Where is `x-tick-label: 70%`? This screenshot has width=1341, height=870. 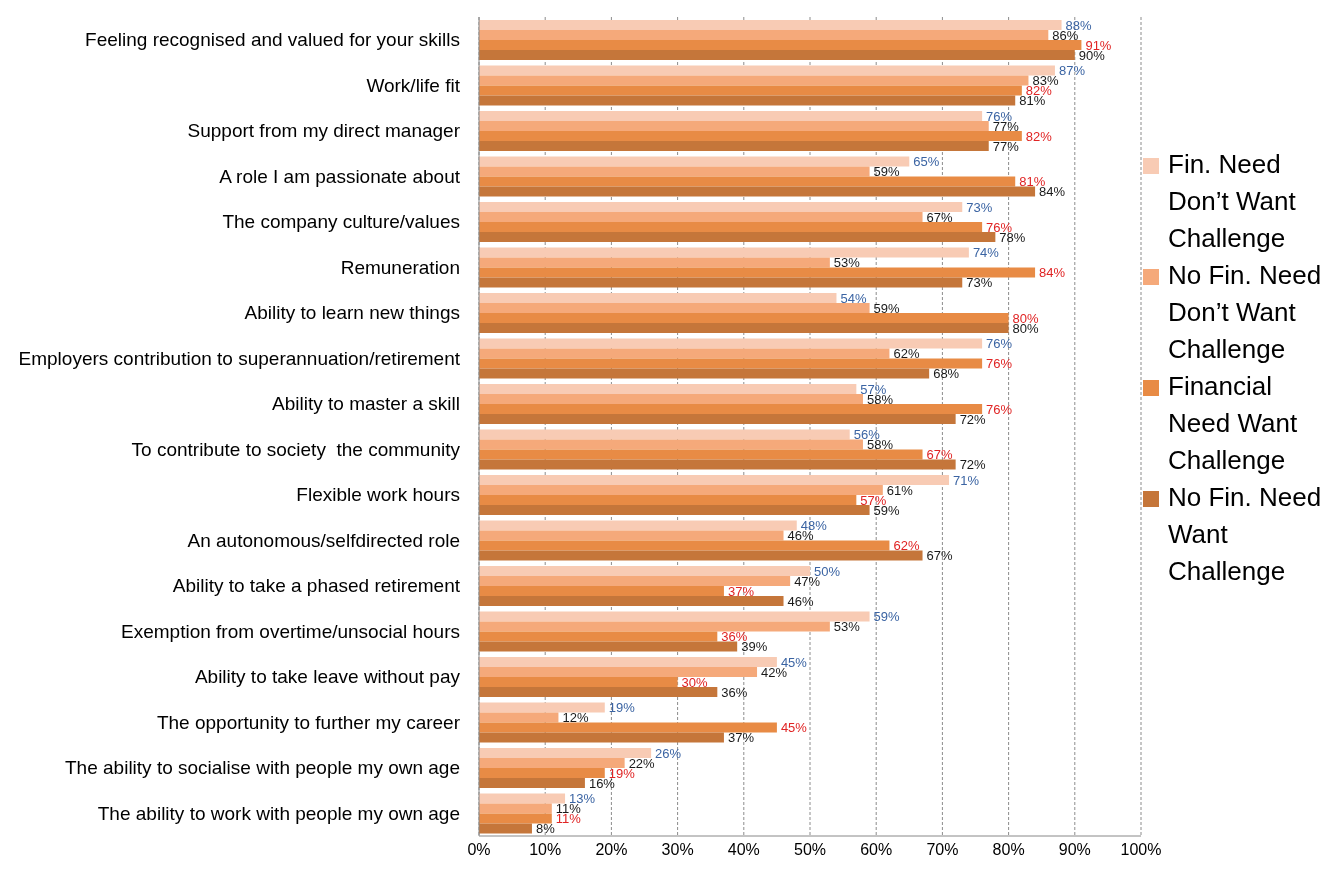 x-tick-label: 70% is located at coordinates (942, 850).